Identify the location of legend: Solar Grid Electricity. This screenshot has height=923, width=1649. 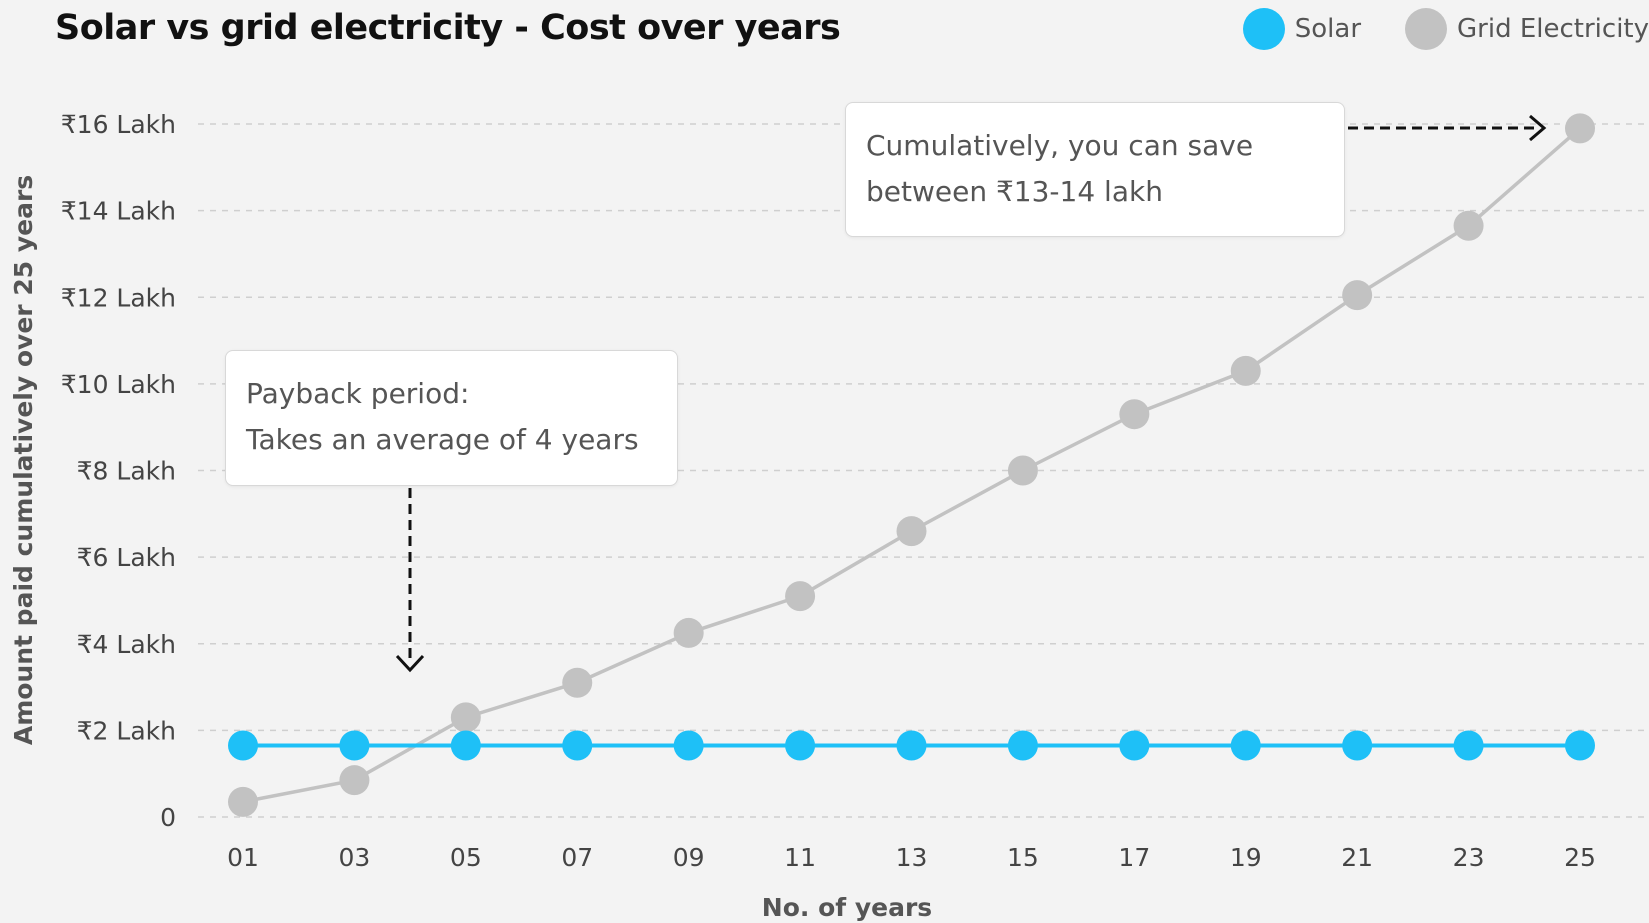
(1424, 29).